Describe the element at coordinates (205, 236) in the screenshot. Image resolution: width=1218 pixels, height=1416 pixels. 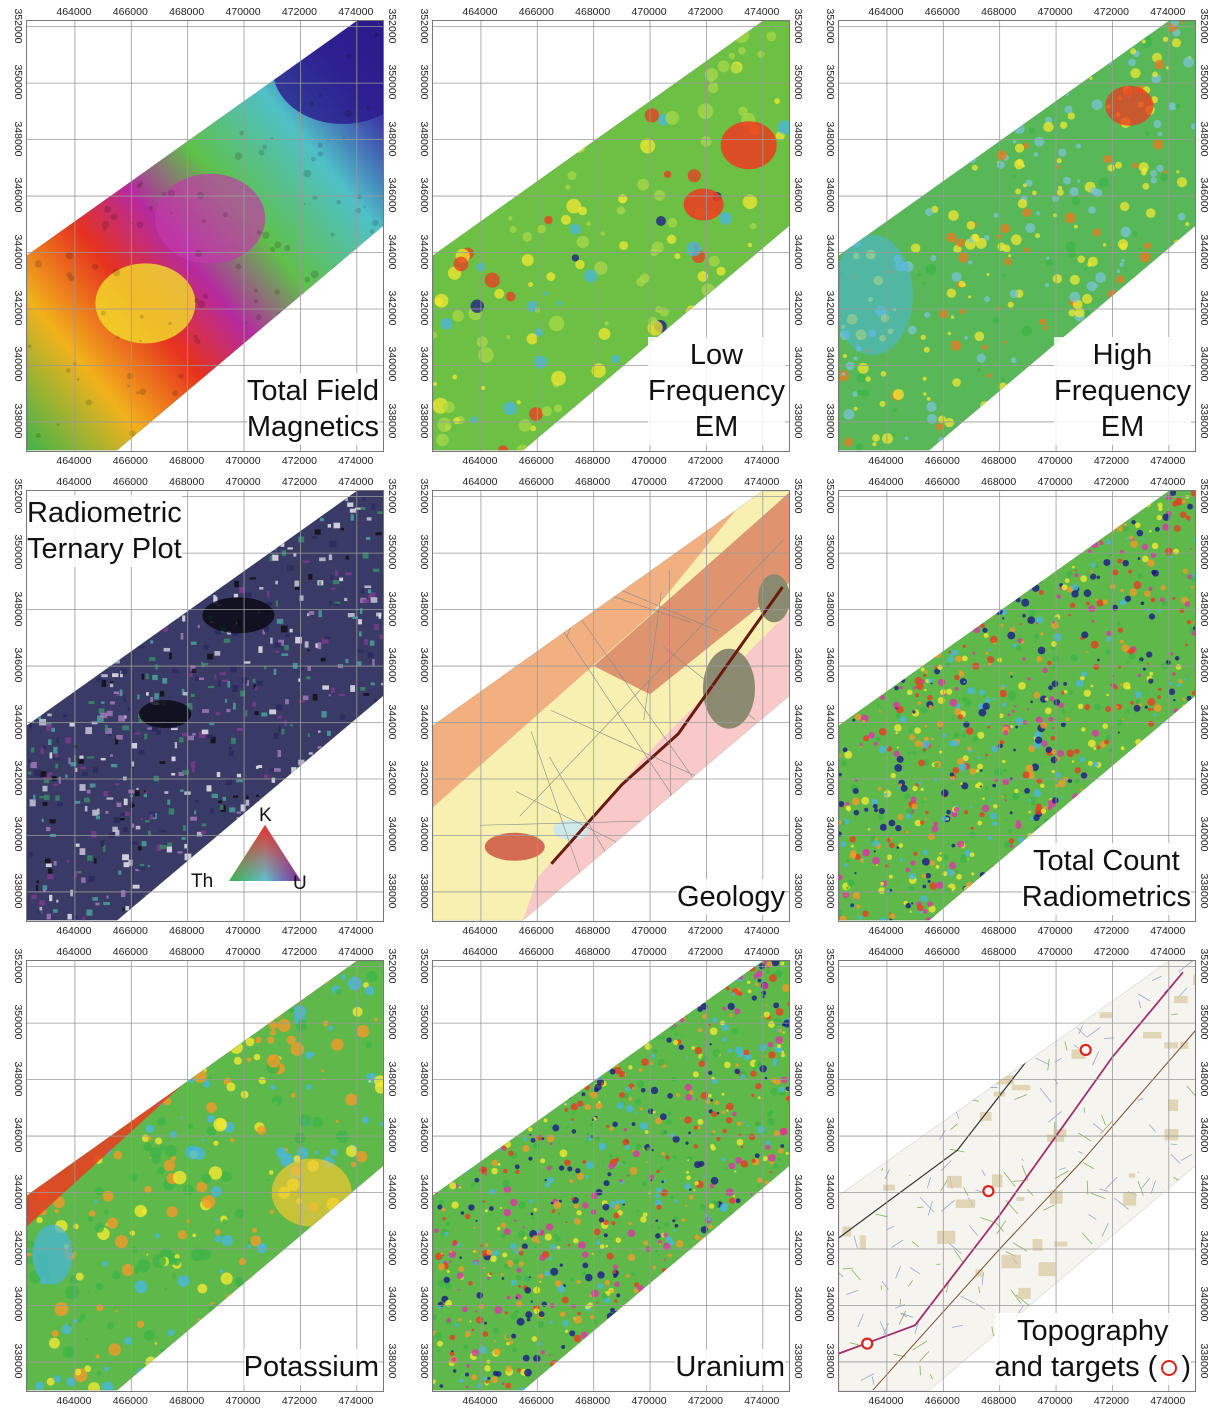
I see `map-raster` at that location.